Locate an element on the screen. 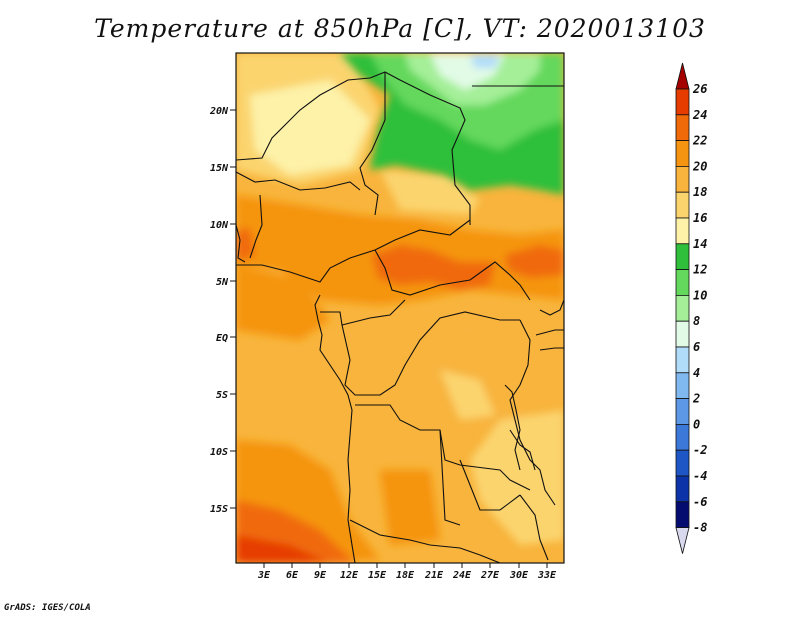  lon-label: 21E is located at coordinates (434, 575).